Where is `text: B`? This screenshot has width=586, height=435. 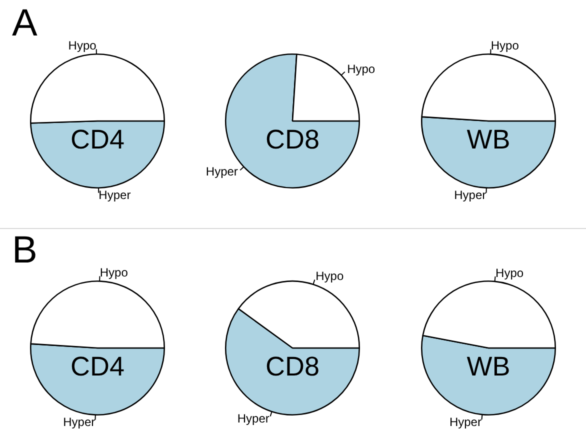
text: B is located at coordinates (25, 250).